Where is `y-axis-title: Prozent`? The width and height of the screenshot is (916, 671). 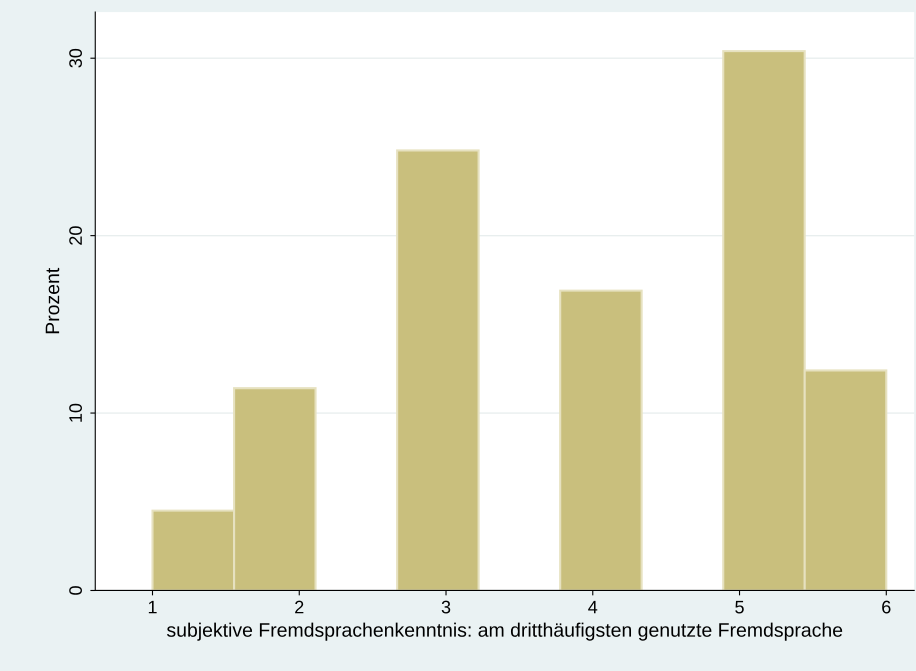 y-axis-title: Prozent is located at coordinates (53, 301).